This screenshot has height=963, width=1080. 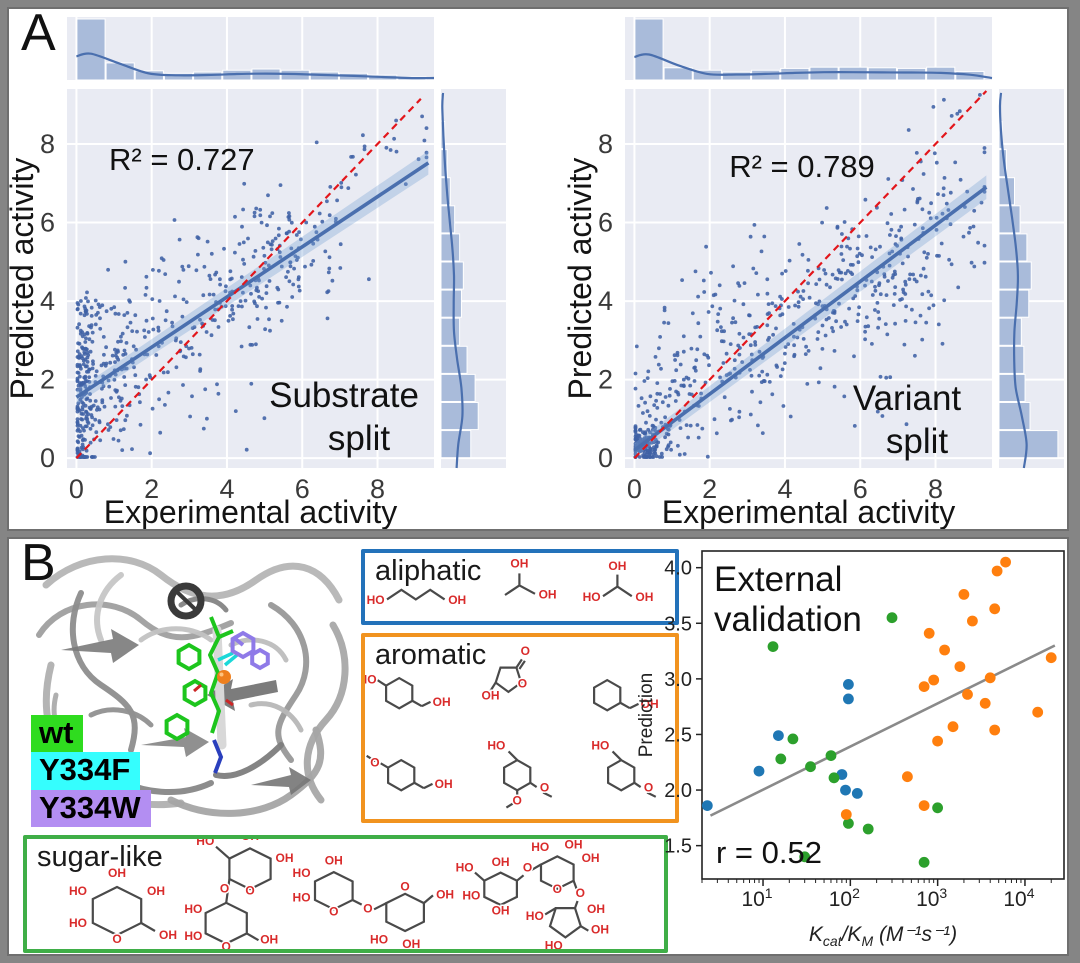 What do you see at coordinates (512, 725) in the screenshot?
I see `aromatic-molecules: HOOHOOOHOHOOHHOOOHOO` at bounding box center [512, 725].